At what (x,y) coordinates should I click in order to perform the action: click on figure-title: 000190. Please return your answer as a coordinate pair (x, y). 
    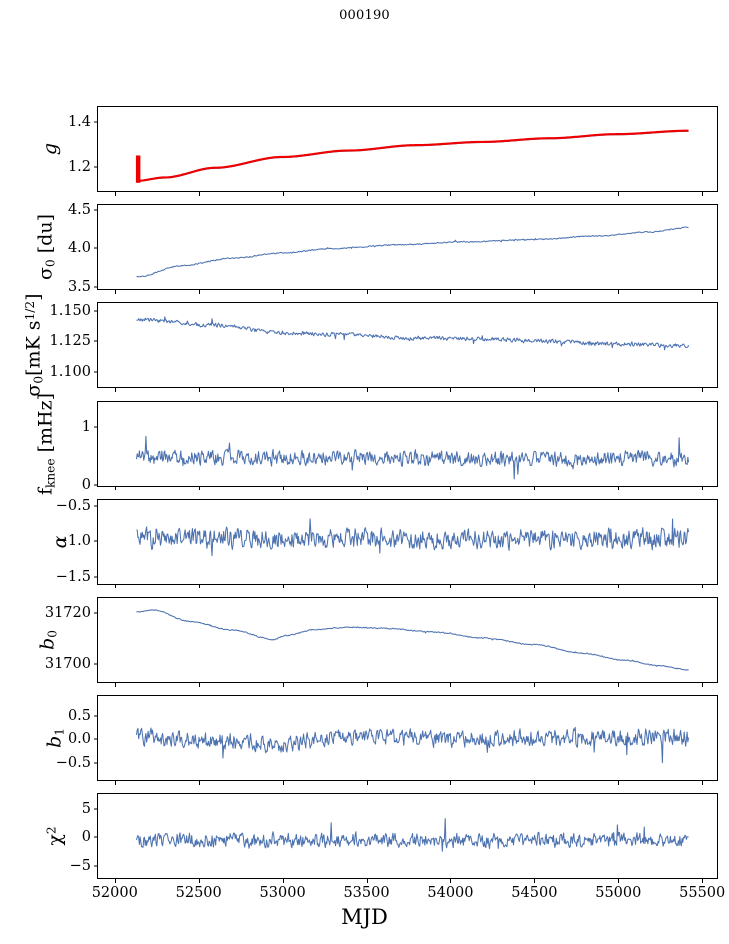
    Looking at the image, I should click on (364, 15).